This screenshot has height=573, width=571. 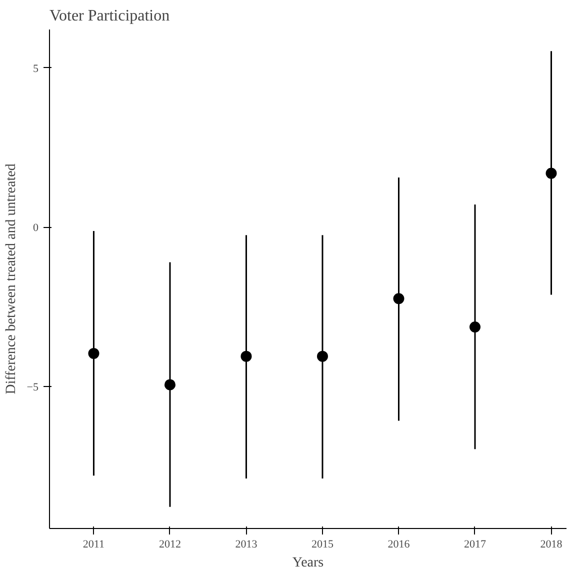 I want to click on x-tick-label: 2012, so click(x=169, y=544).